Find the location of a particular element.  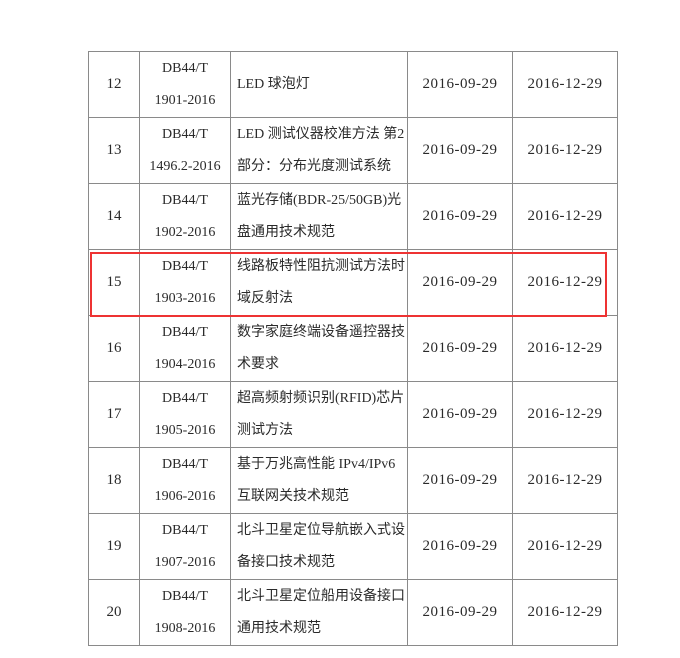

row-number: 17 is located at coordinates (114, 414).